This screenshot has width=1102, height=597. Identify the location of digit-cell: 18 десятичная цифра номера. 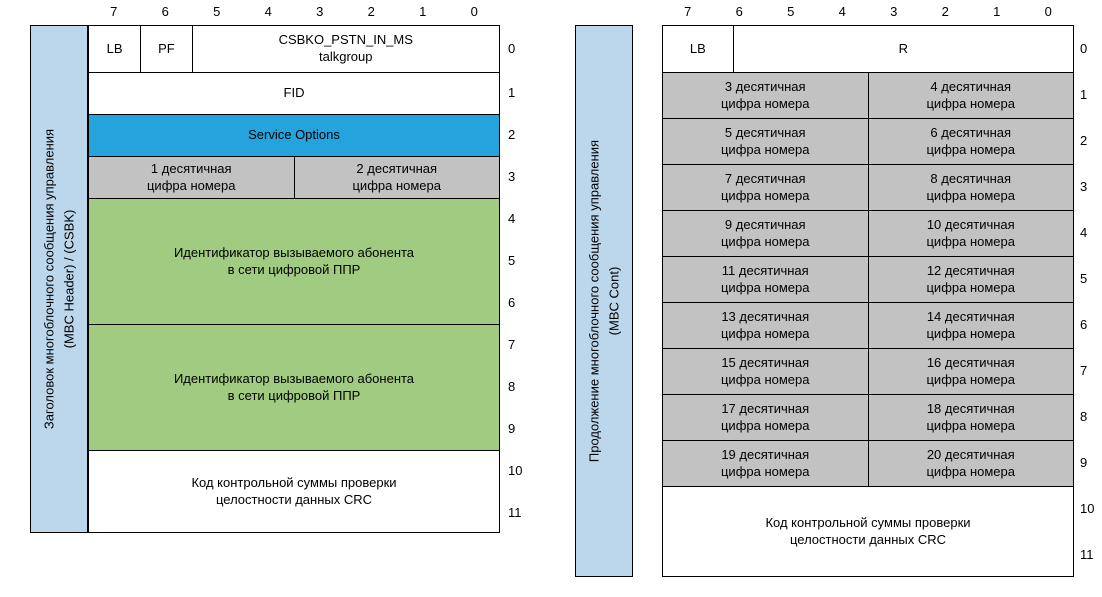
(970, 417).